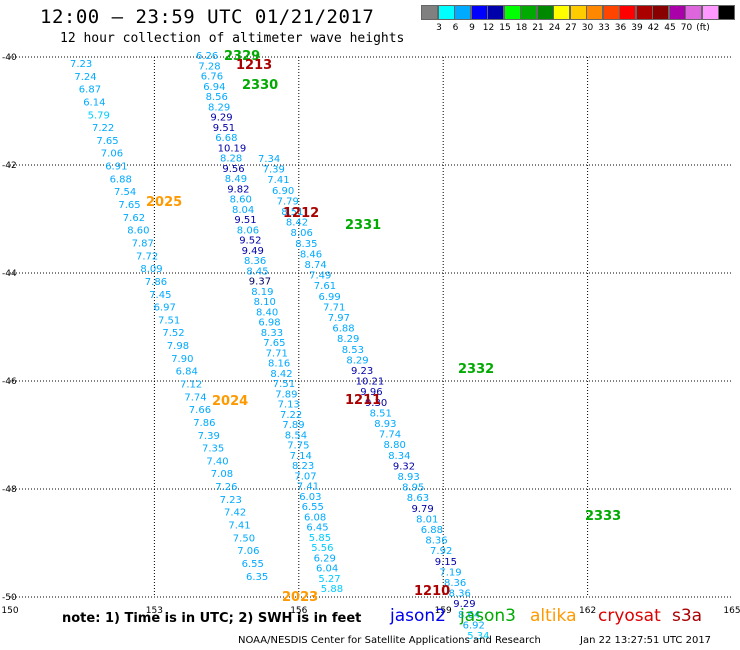 This screenshot has width=740, height=650. Describe the element at coordinates (269, 159) in the screenshot. I see `swh-value: 7.34` at that location.